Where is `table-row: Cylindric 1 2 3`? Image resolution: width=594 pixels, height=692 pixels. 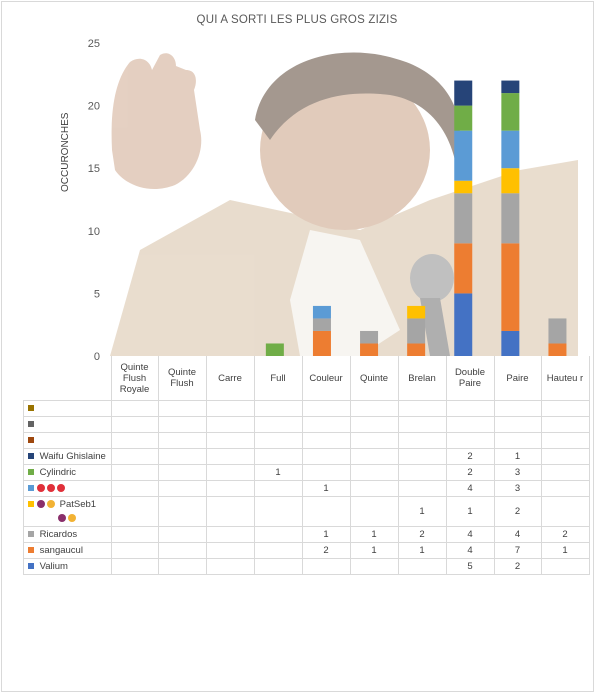
table-row: Cylindric 1 2 3 is located at coordinates (306, 472).